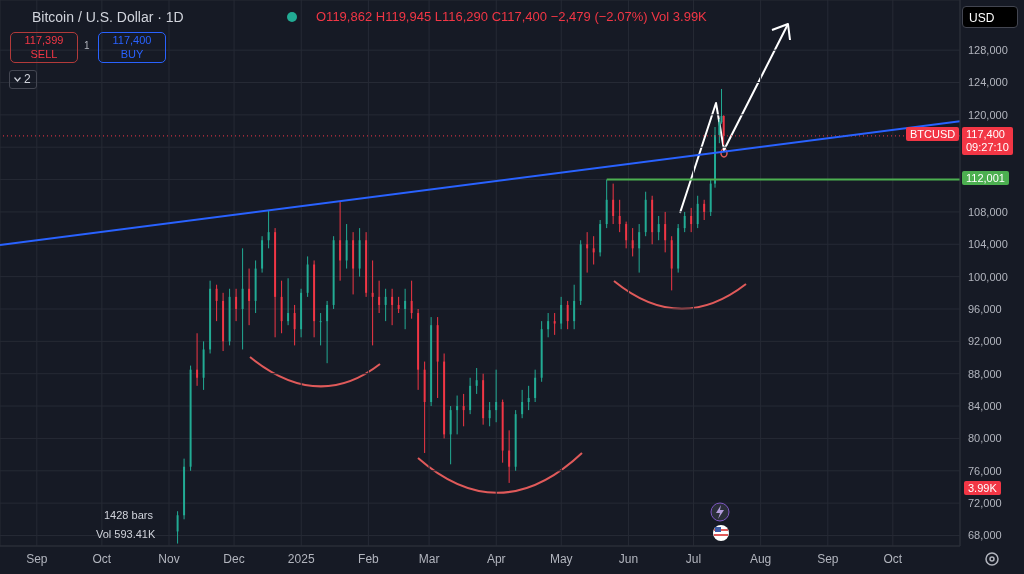  Describe the element at coordinates (990, 17) in the screenshot. I see `text: USD` at that location.